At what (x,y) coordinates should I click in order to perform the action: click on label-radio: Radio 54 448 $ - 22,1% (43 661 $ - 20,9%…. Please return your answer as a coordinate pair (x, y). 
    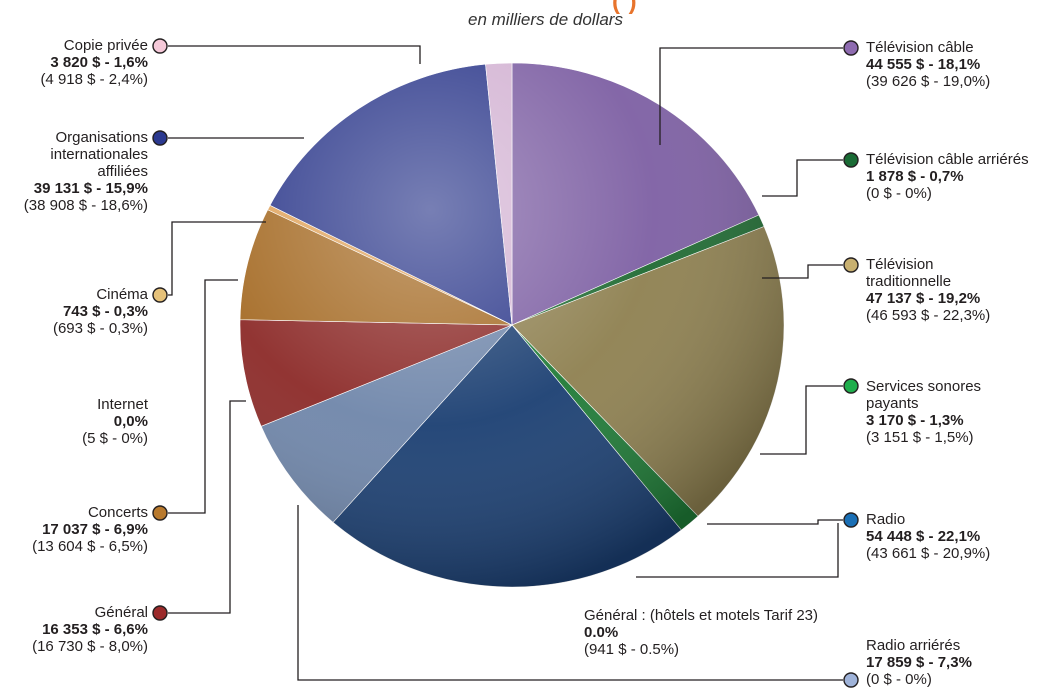
    Looking at the image, I should click on (928, 536).